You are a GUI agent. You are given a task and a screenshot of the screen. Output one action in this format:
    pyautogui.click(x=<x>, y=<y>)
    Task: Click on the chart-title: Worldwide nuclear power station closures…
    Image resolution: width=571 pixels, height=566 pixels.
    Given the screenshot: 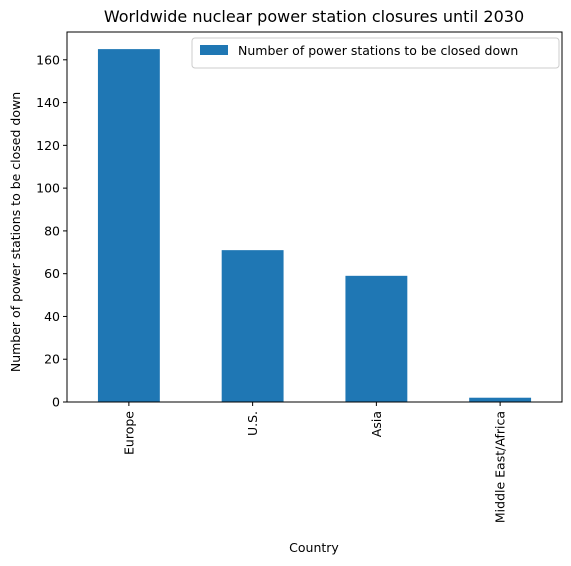 What is the action you would take?
    pyautogui.click(x=314, y=16)
    